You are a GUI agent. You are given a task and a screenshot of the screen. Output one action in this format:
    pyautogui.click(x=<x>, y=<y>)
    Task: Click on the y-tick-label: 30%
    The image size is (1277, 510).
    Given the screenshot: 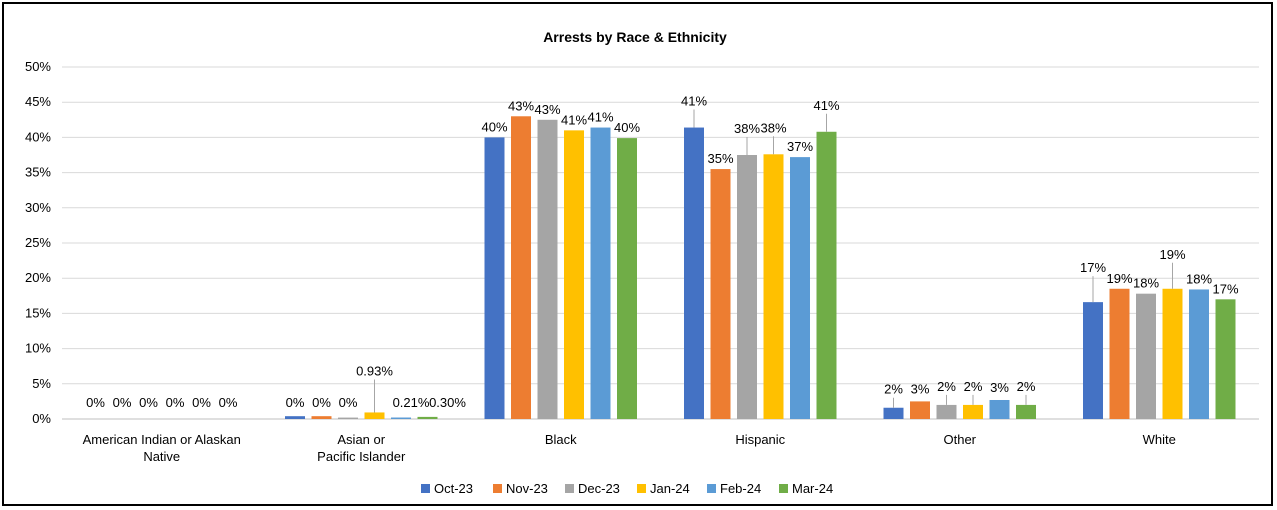 What is the action you would take?
    pyautogui.click(x=38, y=207)
    